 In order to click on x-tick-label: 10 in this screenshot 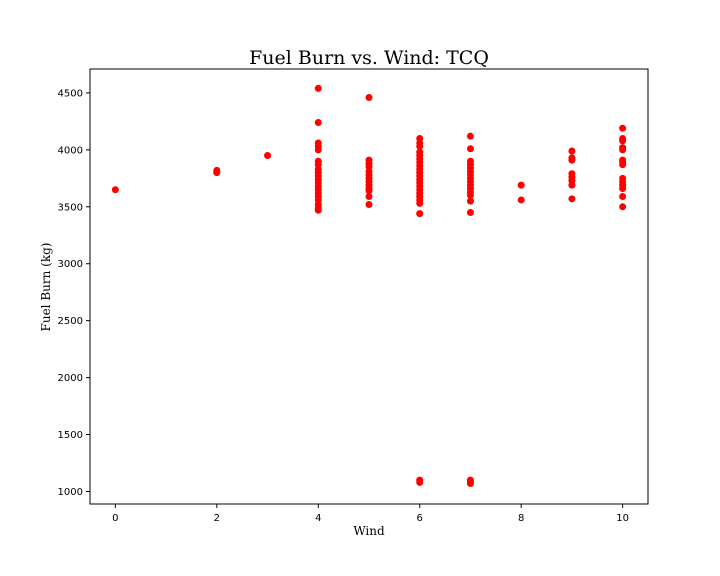, I will do `click(622, 518)`.